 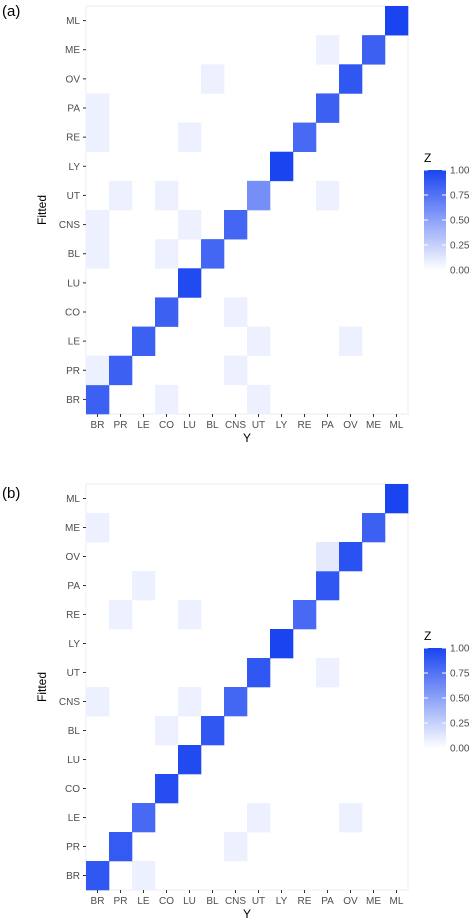 I want to click on panel-label: (b), so click(x=11, y=493).